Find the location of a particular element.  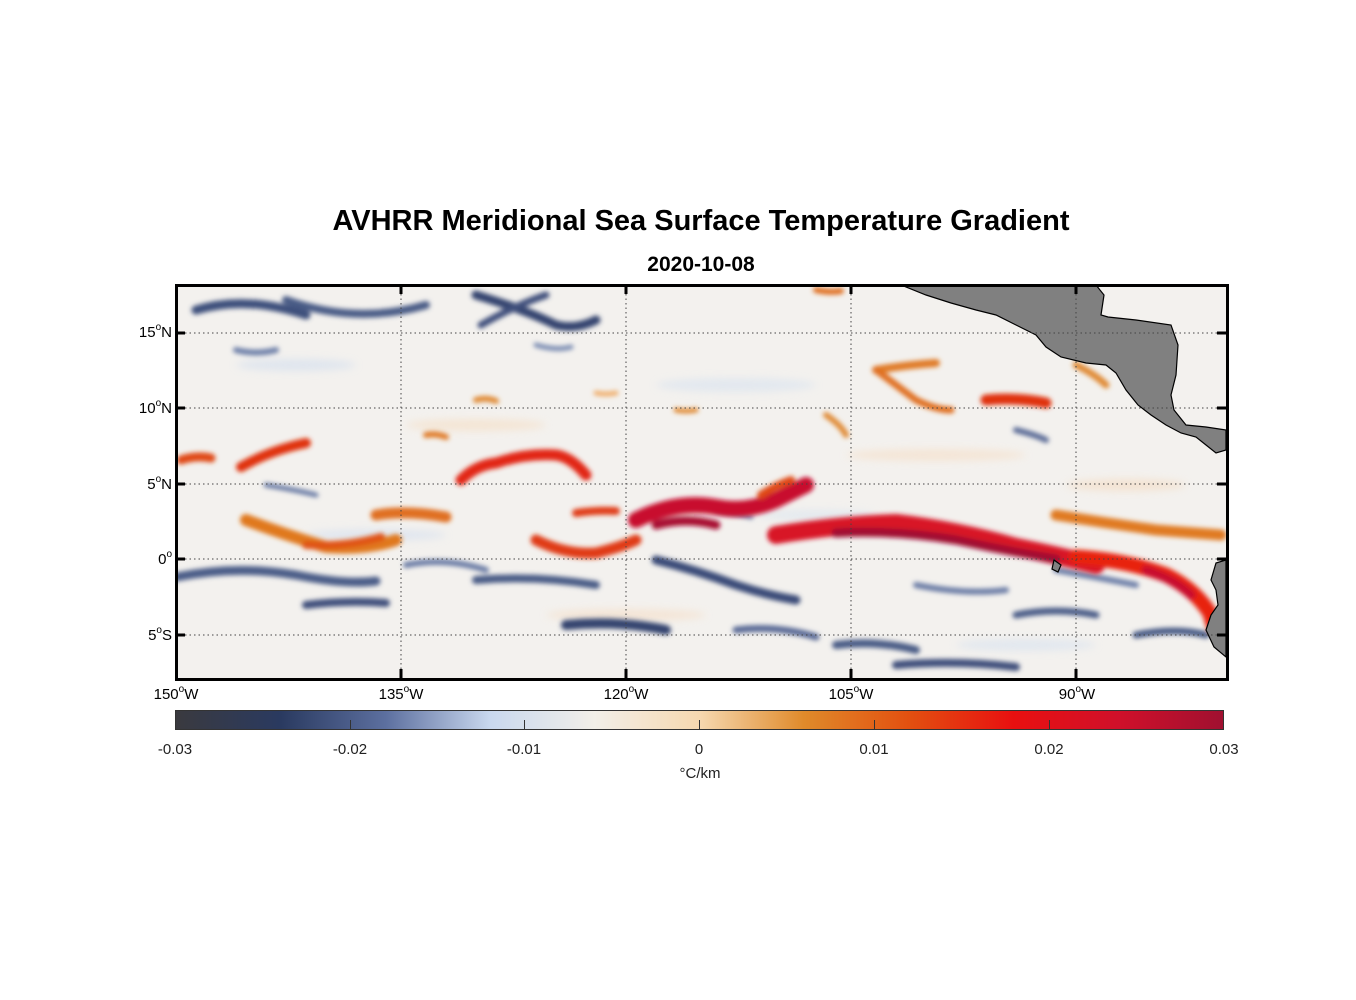

lat-label-10n: 10oN is located at coordinates (155, 407).